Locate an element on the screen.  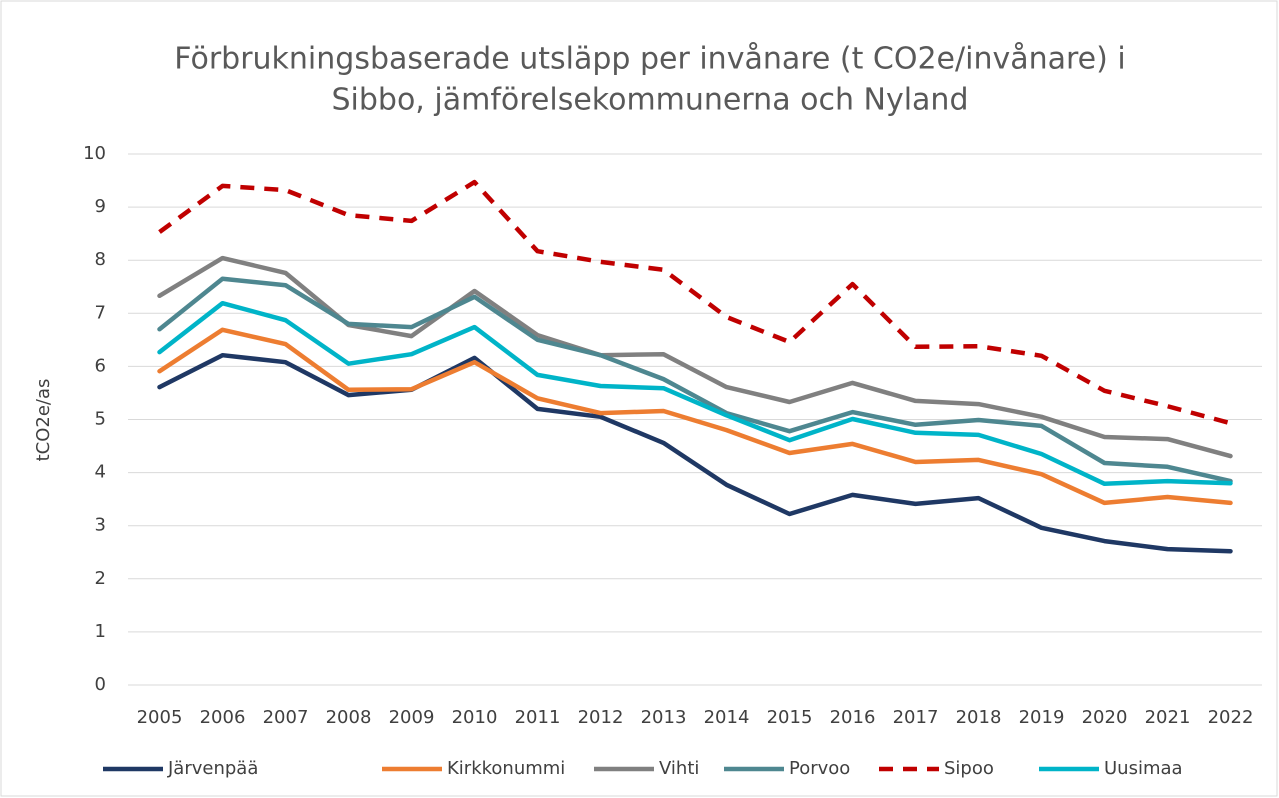
x-tick-label: 2014 is located at coordinates (727, 717).